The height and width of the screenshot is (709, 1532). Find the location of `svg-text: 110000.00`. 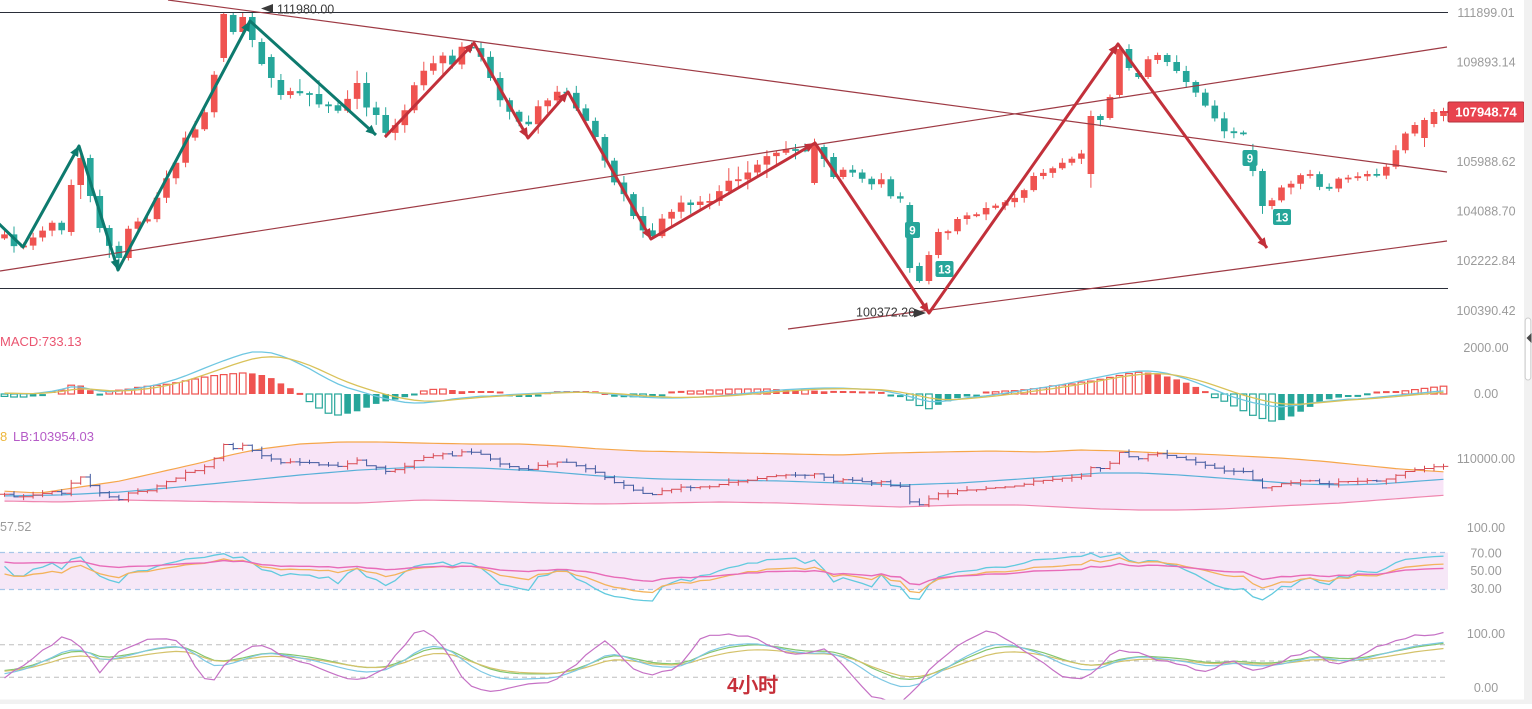

svg-text: 110000.00 is located at coordinates (1486, 459).